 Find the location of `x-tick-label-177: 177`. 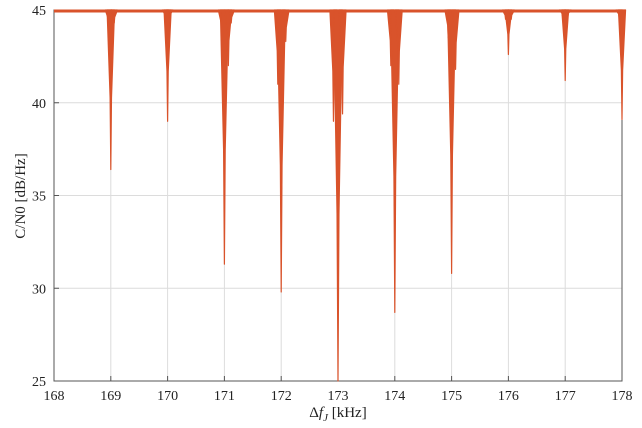

x-tick-label-177: 177 is located at coordinates (565, 396).